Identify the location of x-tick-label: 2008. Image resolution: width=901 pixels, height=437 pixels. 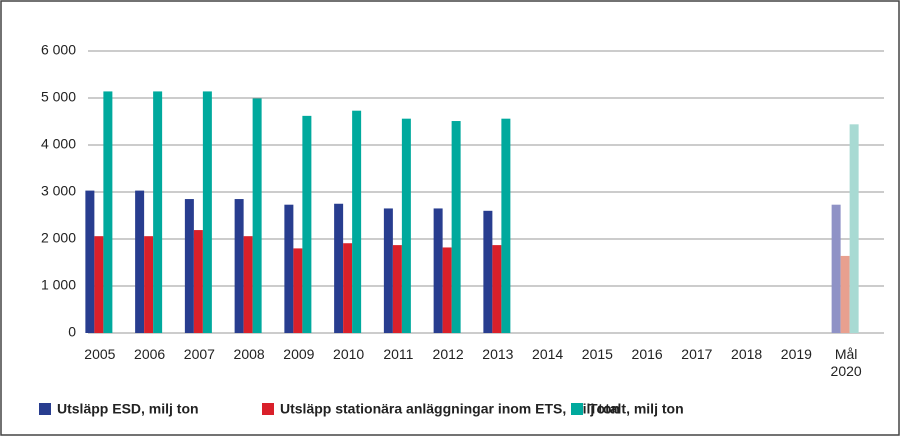
(249, 354).